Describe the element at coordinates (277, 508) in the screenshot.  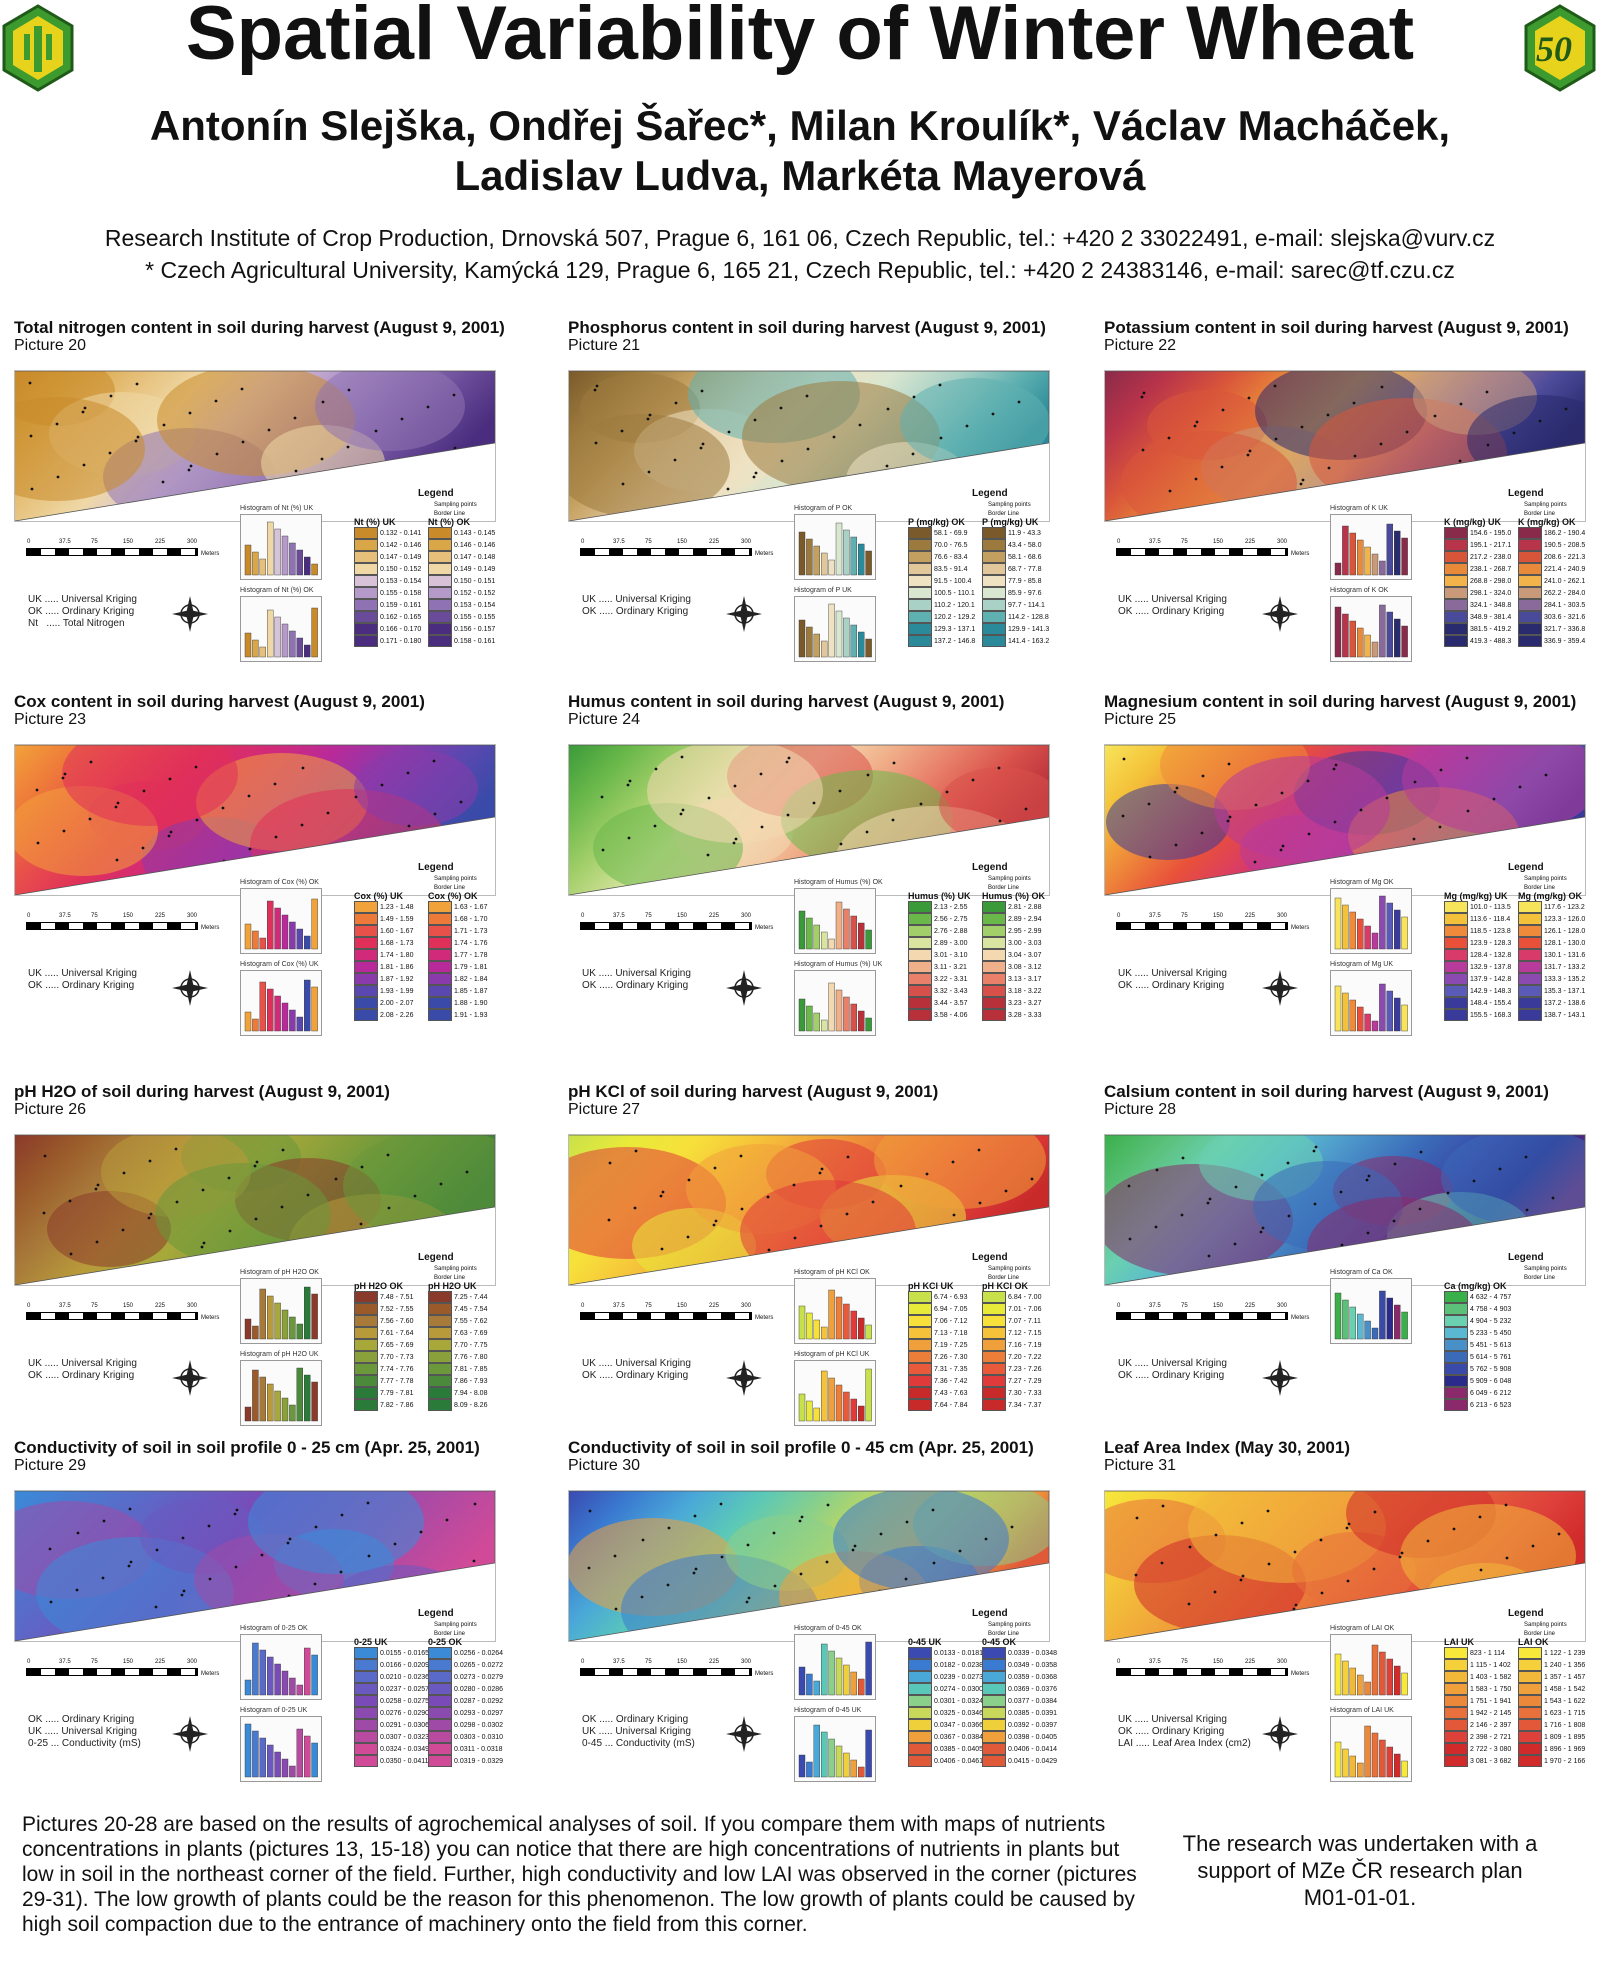
I see `histogram-title: Histogram of Nt (%) UK` at that location.